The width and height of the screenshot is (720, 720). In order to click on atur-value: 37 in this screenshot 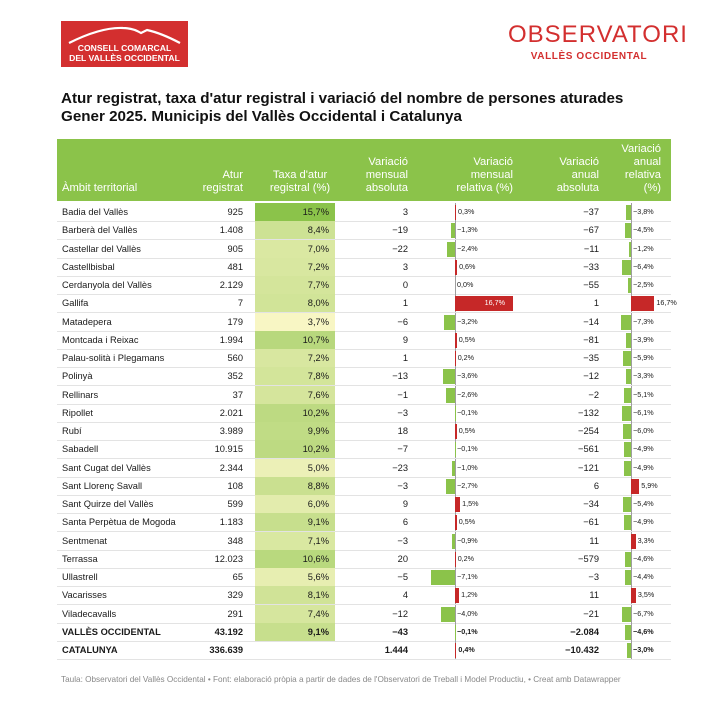, I will do `click(237, 394)`.